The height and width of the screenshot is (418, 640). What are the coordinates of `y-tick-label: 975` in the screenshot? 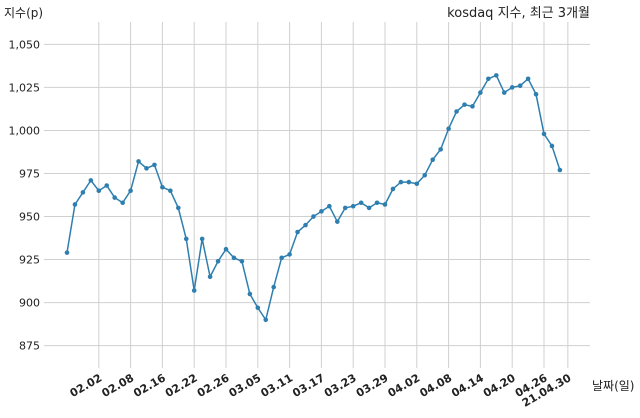 It's located at (29, 173).